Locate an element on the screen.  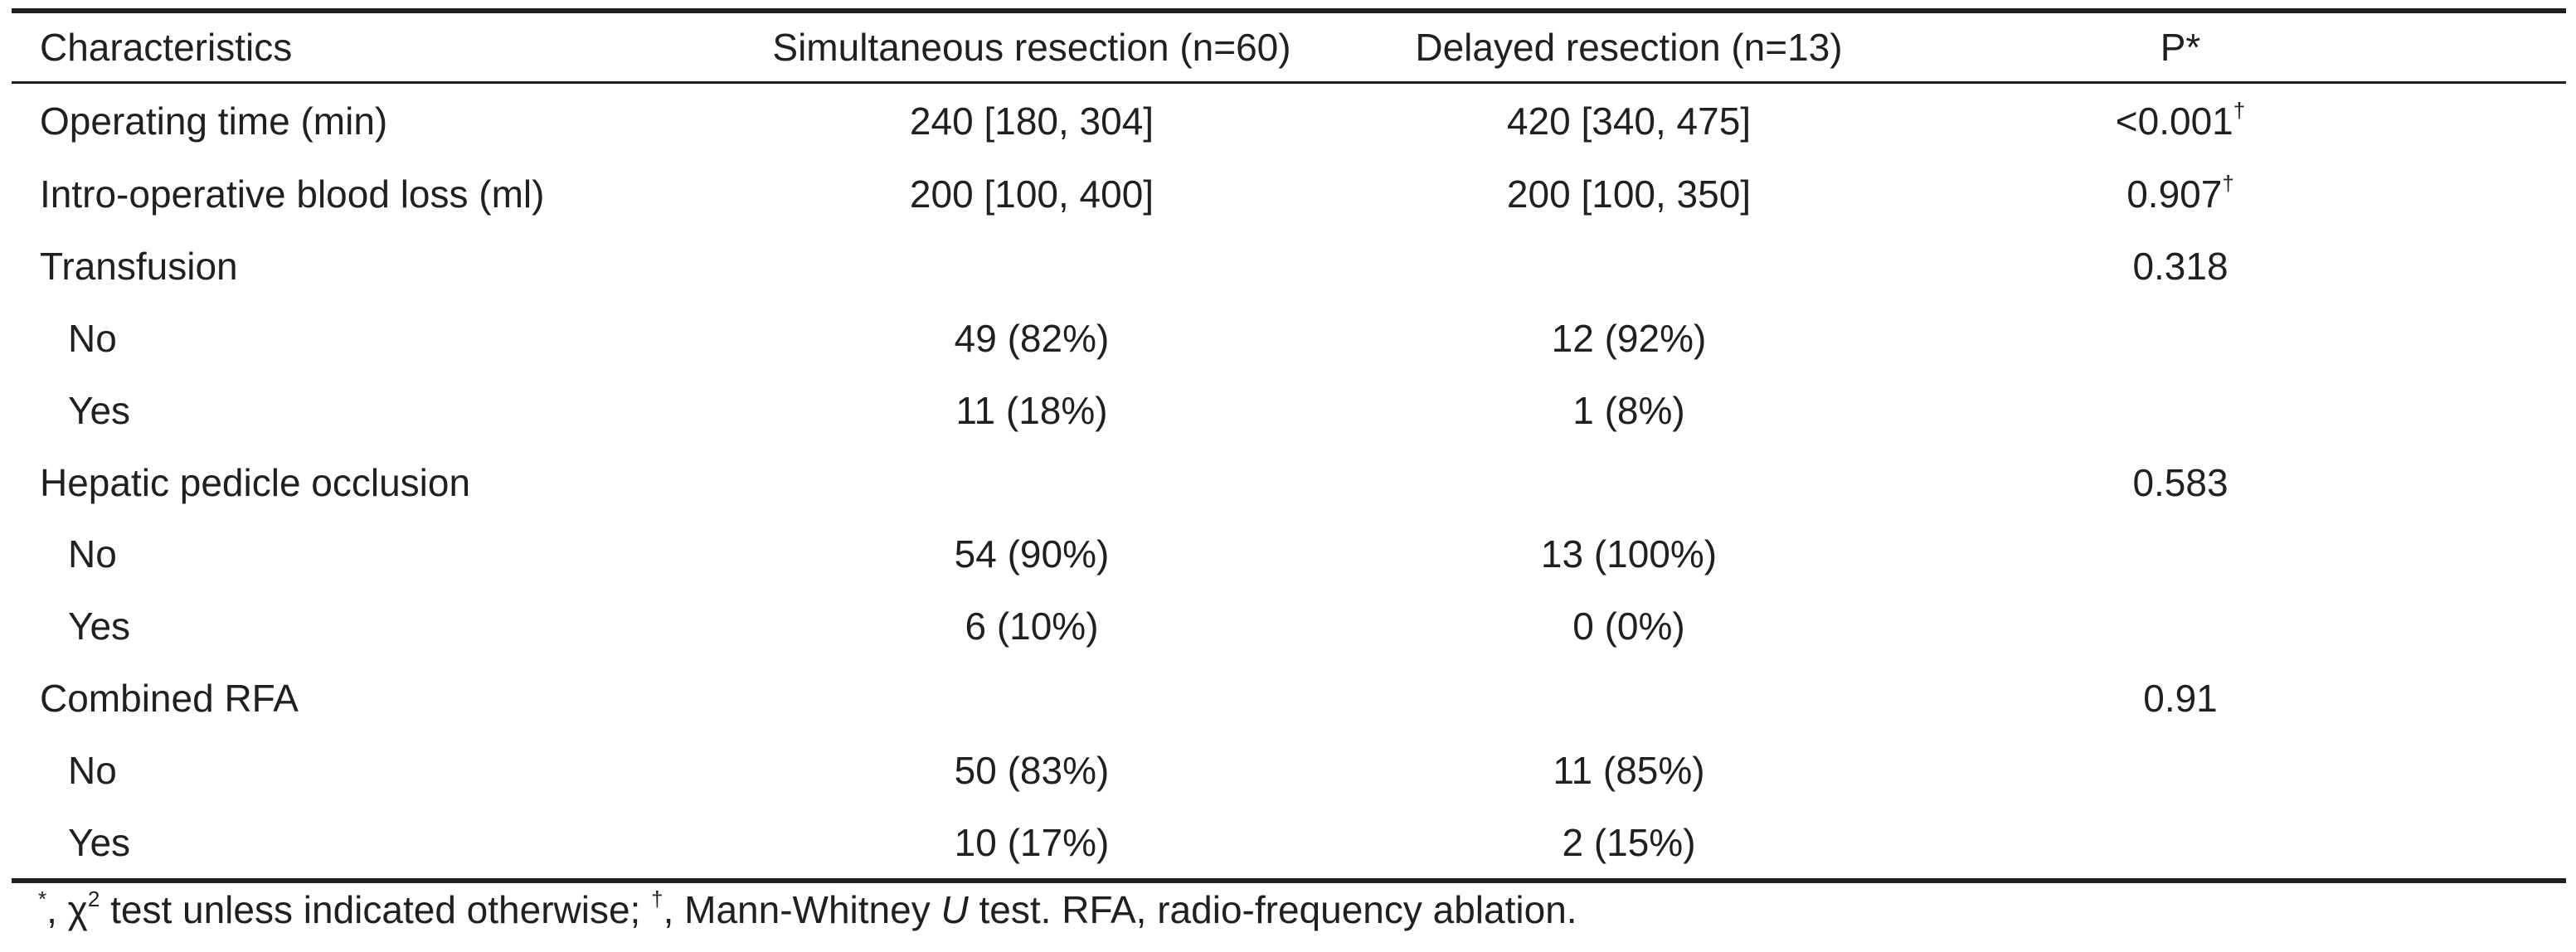
cell-simultaneous: 6 (10%) is located at coordinates (1032, 626).